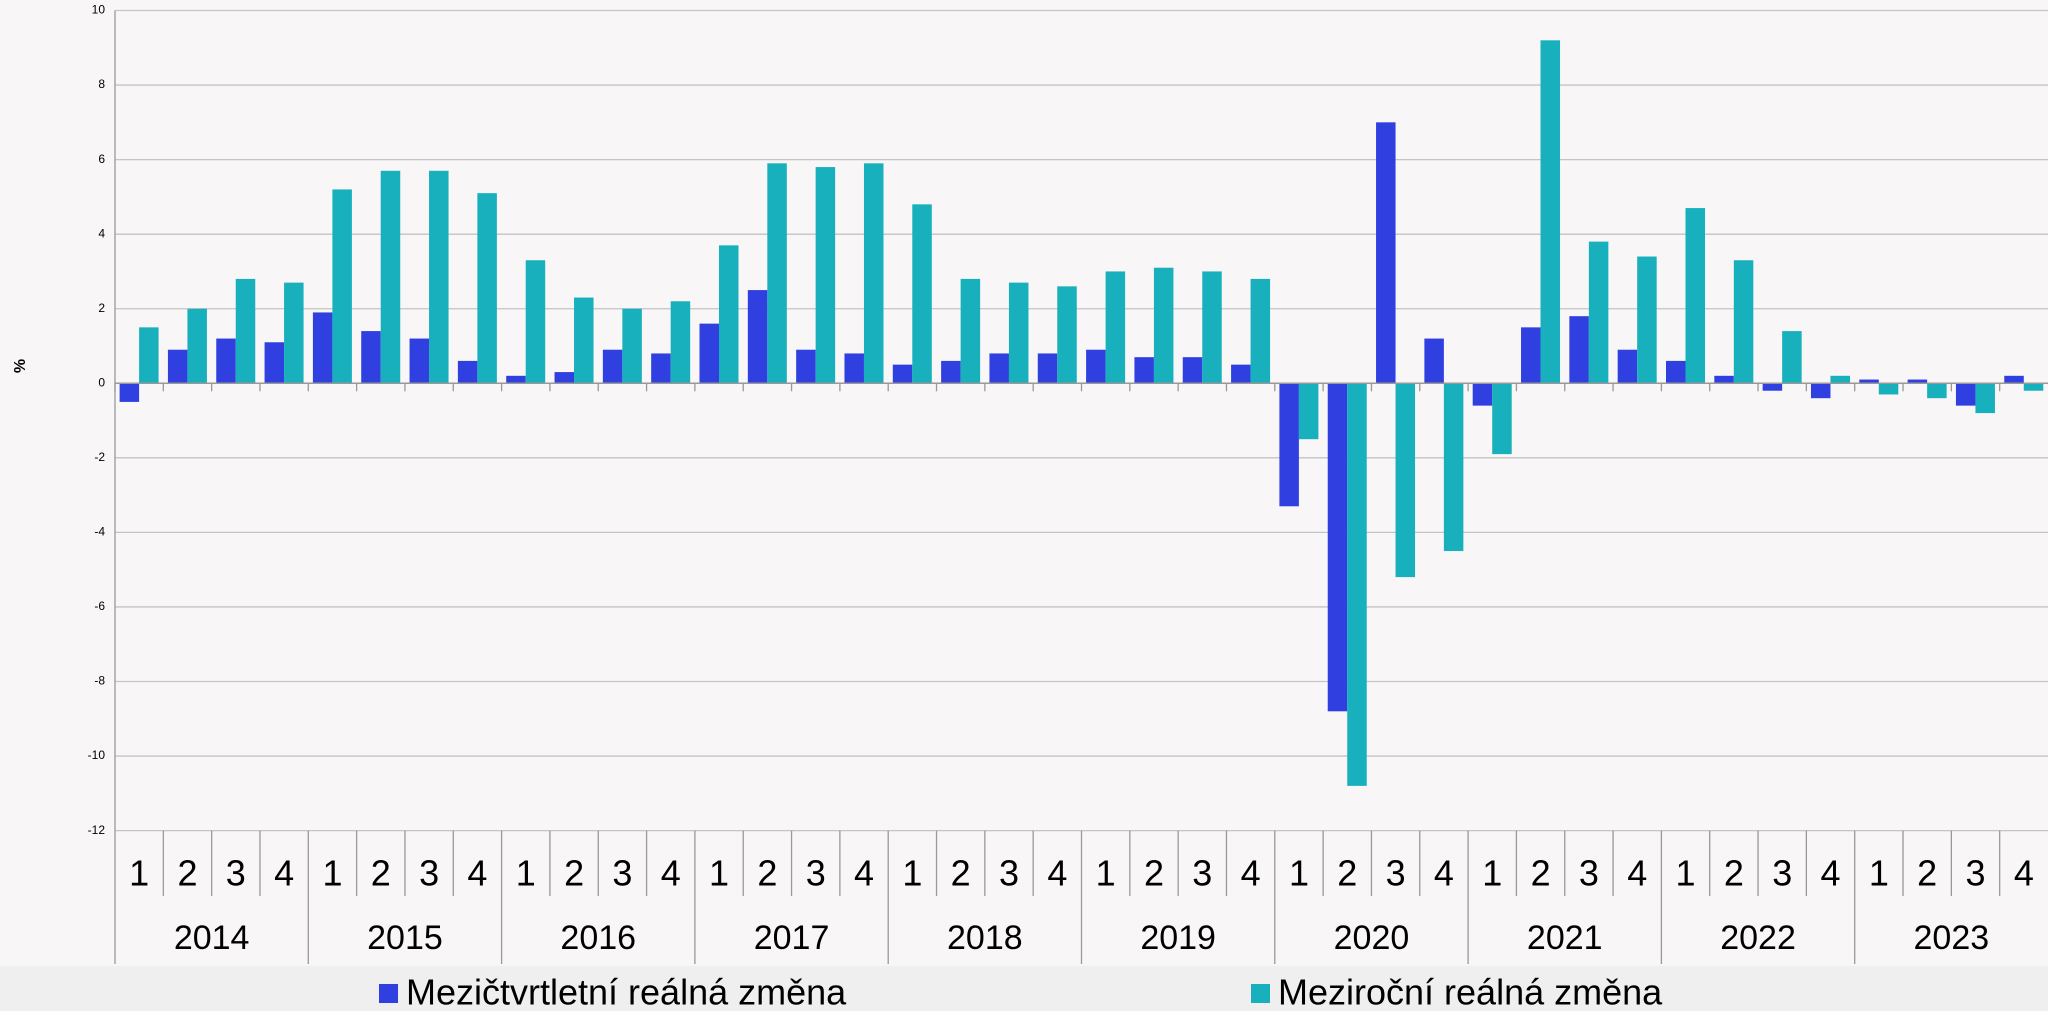  What do you see at coordinates (405, 938) in the screenshot?
I see `year-label: 2015` at bounding box center [405, 938].